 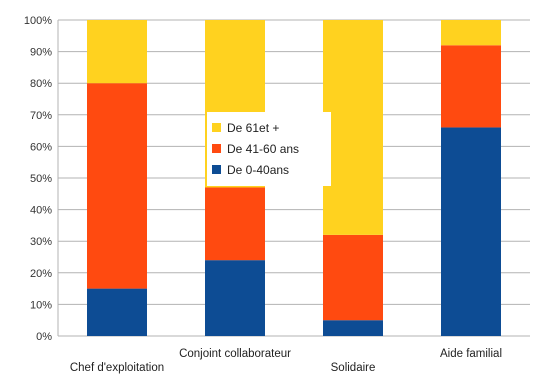 What do you see at coordinates (235, 354) in the screenshot?
I see `x-category-label: Conjoint collaborateur` at bounding box center [235, 354].